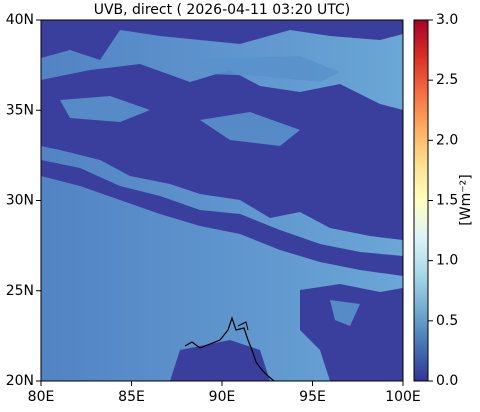  Describe the element at coordinates (447, 140) in the screenshot. I see `colorbar-tick-label: 2.0` at that location.